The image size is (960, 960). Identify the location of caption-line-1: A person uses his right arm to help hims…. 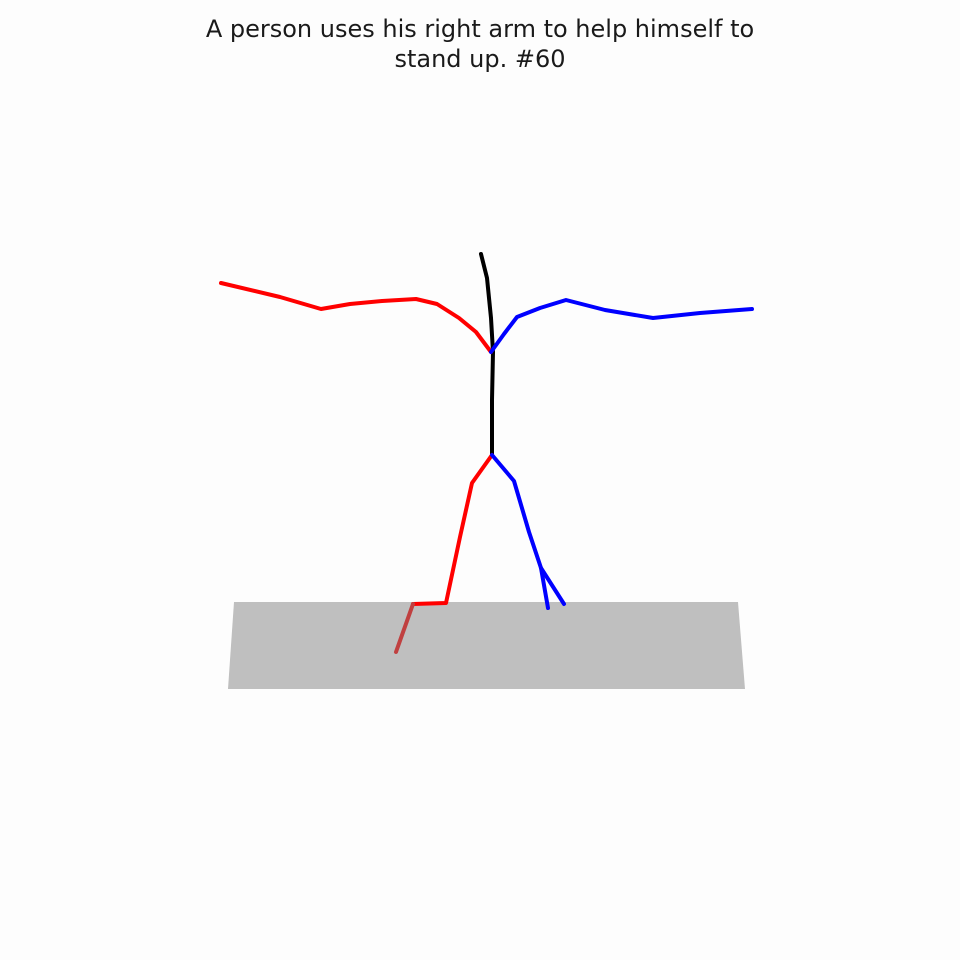
(480, 29).